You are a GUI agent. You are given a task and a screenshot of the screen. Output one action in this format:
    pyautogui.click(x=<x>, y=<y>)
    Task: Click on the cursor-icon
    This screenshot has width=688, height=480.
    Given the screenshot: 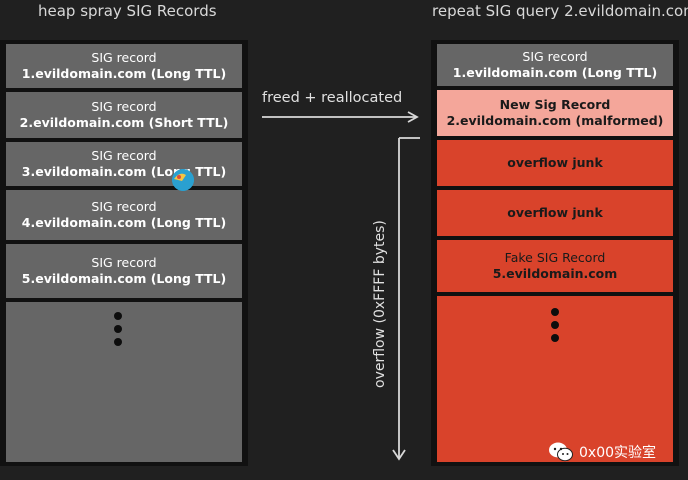 What is the action you would take?
    pyautogui.click(x=183, y=180)
    